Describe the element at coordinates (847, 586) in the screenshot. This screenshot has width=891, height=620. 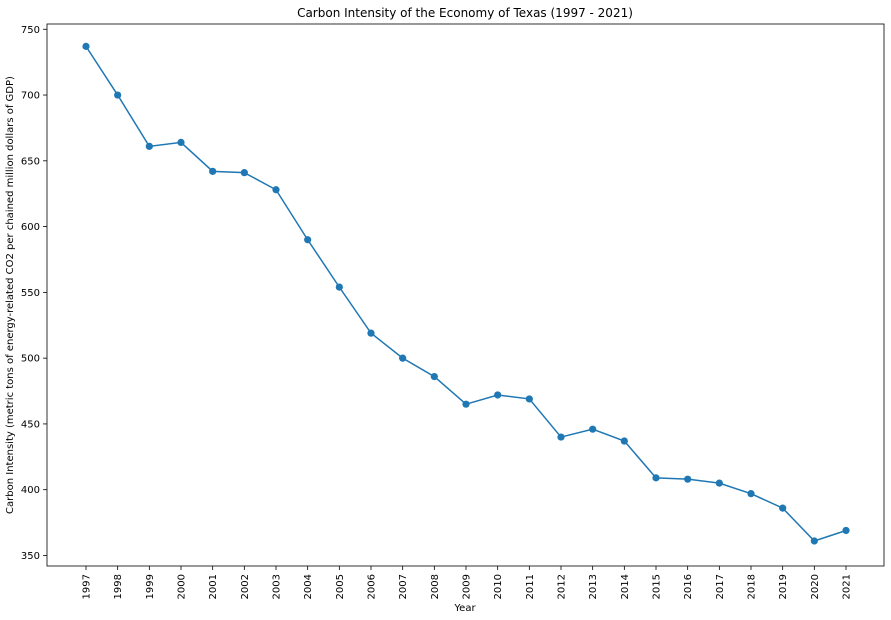
I see `x-tick-label: 2021` at that location.